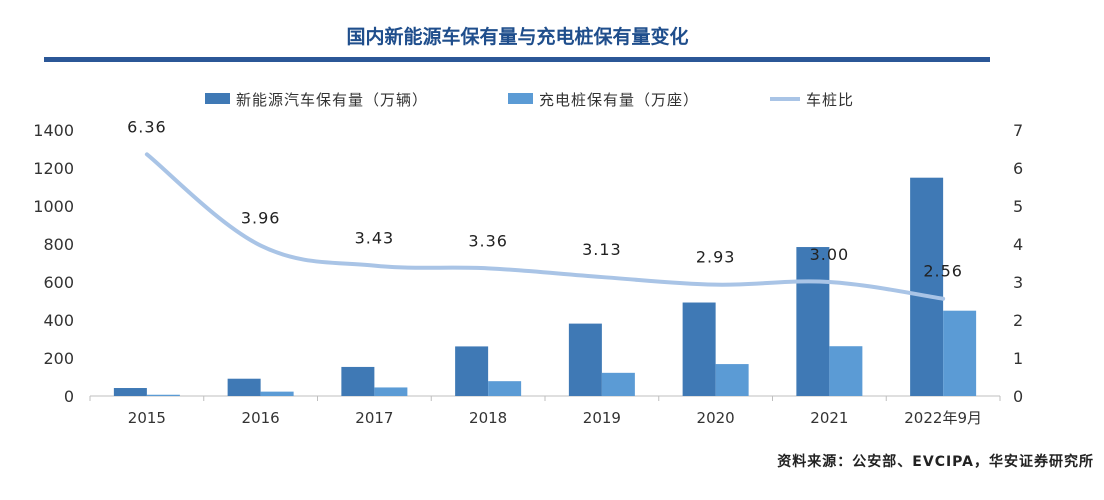 The width and height of the screenshot is (1104, 500). Describe the element at coordinates (716, 257) in the screenshot. I see `ratio-label: 2.93` at that location.